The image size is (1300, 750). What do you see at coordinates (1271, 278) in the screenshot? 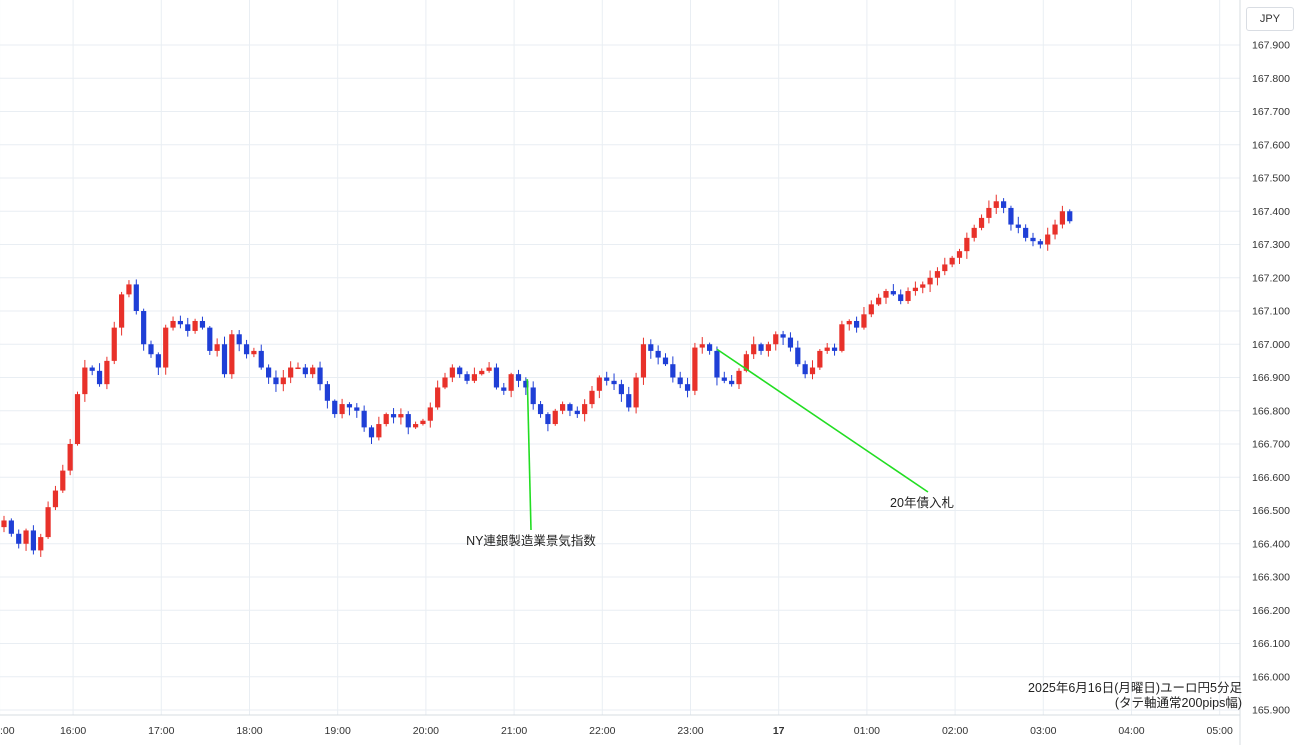
I see `y-tick-label: 167.200` at bounding box center [1271, 278].